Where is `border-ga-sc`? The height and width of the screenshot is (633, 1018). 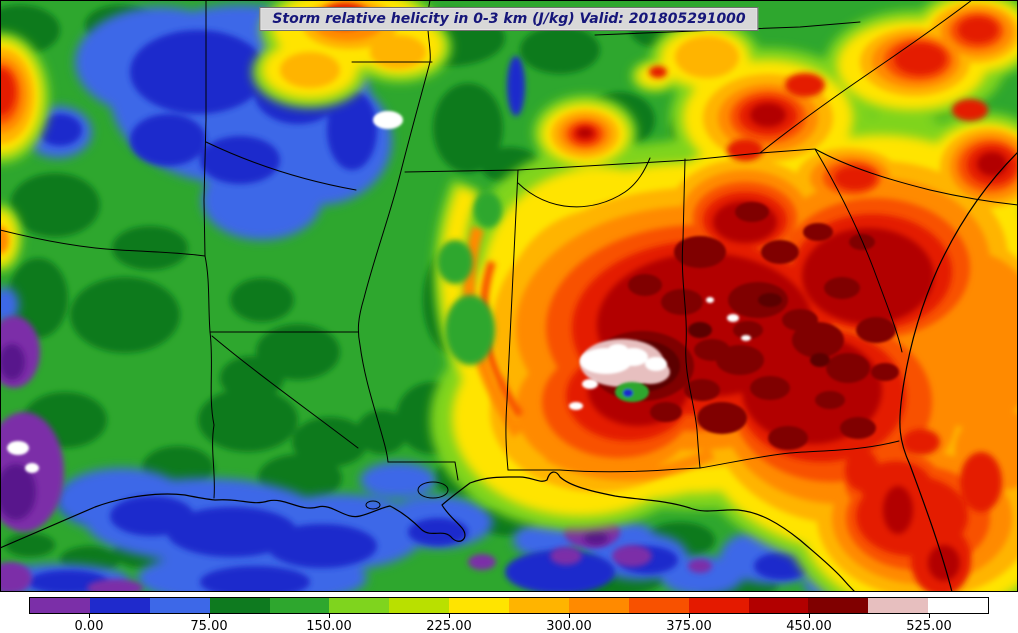 border-ga-sc is located at coordinates (858, 250).